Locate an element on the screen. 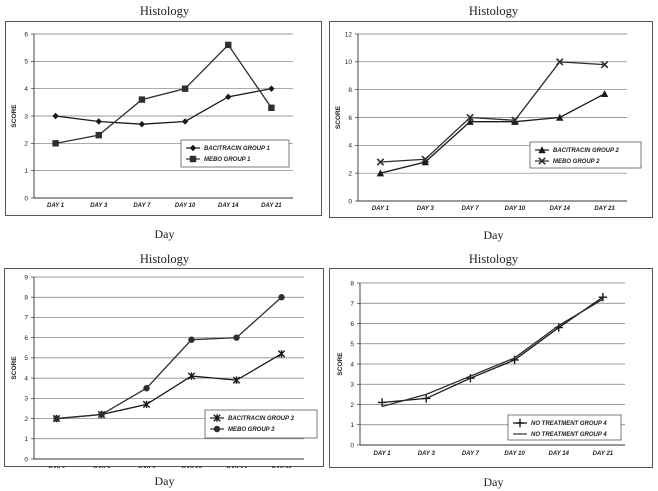  legend-label: MEBO GROUP 2 is located at coordinates (576, 162).